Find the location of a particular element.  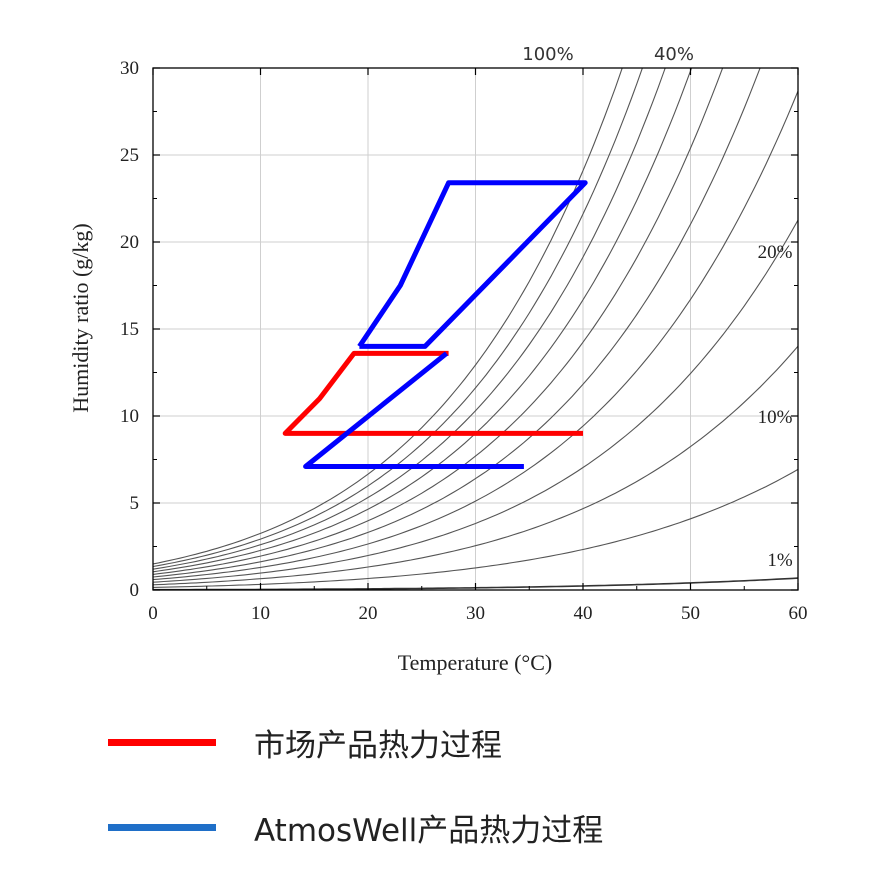

x-axis-title: Temperature (°C) is located at coordinates (475, 662).